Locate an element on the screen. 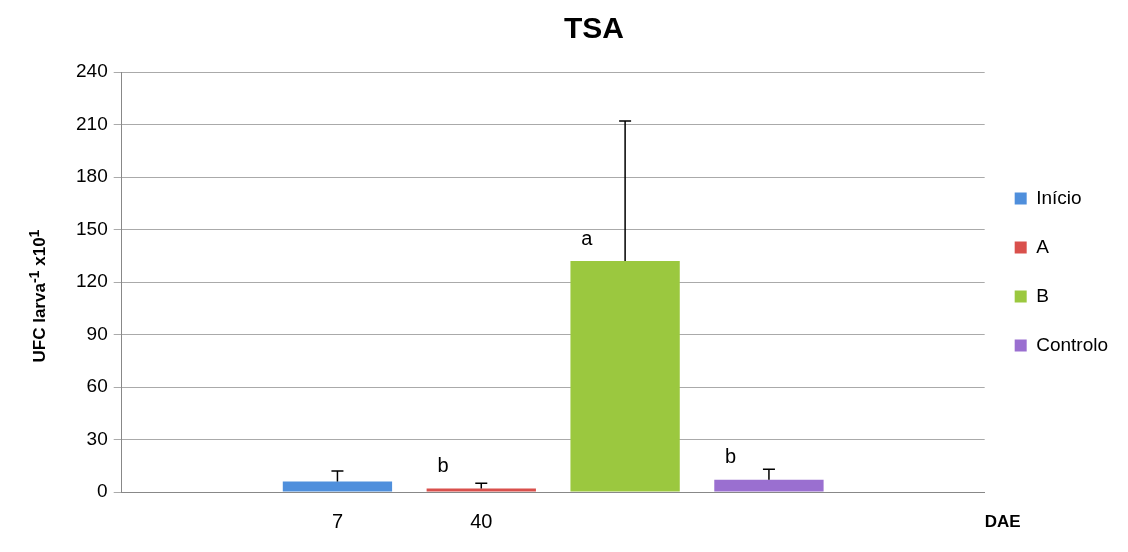 The image size is (1128, 552). y-tick-label: 120 is located at coordinates (92, 281).